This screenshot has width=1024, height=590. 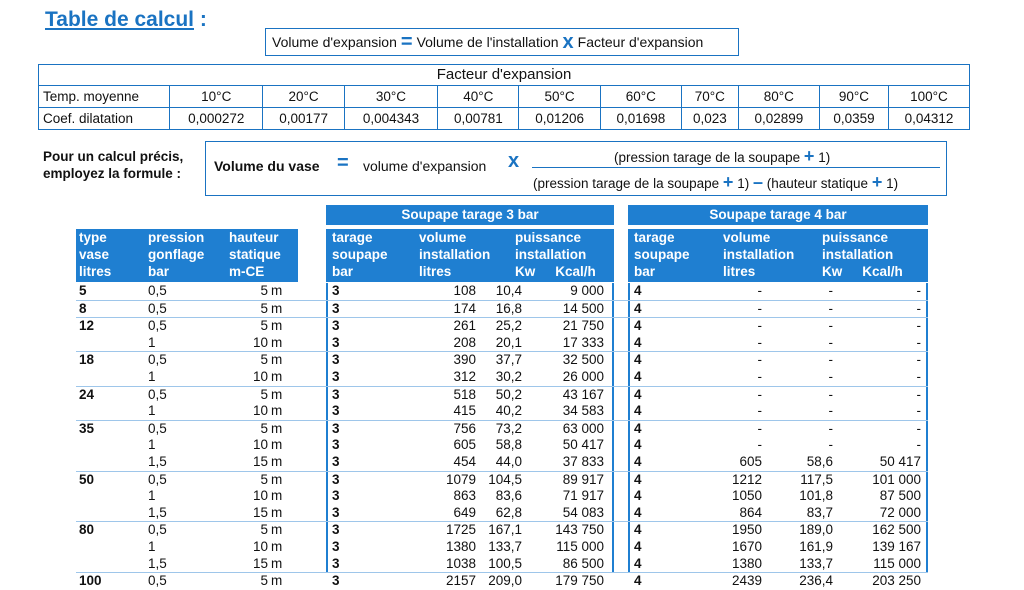 I want to click on height-header-line: m-CE, so click(x=247, y=271).